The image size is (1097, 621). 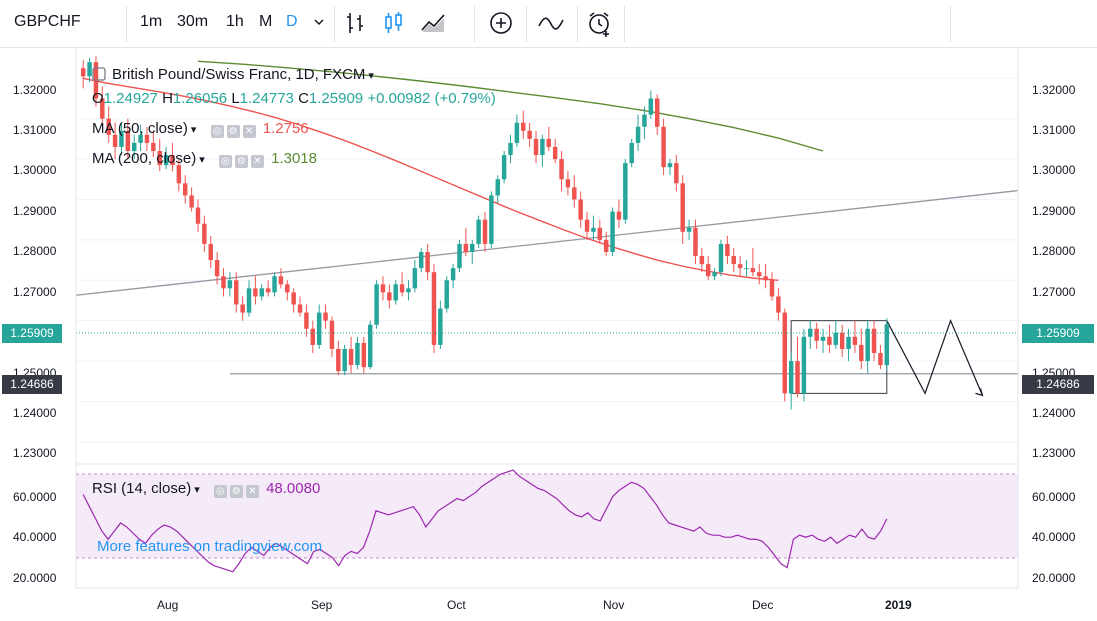 What do you see at coordinates (210, 546) in the screenshot?
I see `tradingview-watermark-link: More features on tradingview.com` at bounding box center [210, 546].